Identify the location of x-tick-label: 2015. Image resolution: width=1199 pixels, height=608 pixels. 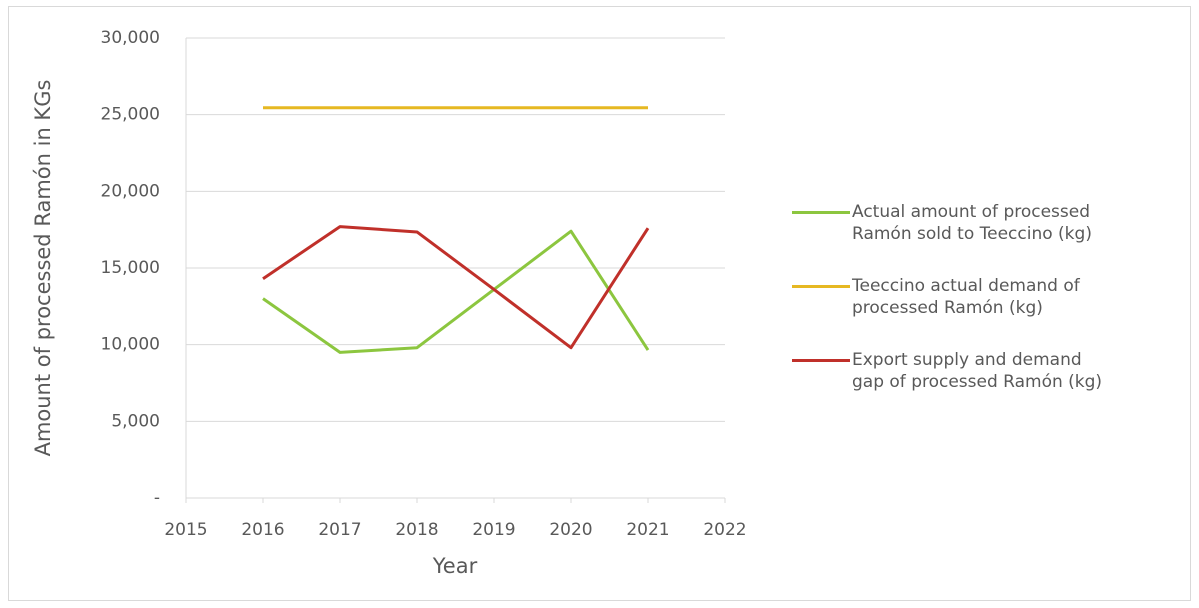
(185, 530).